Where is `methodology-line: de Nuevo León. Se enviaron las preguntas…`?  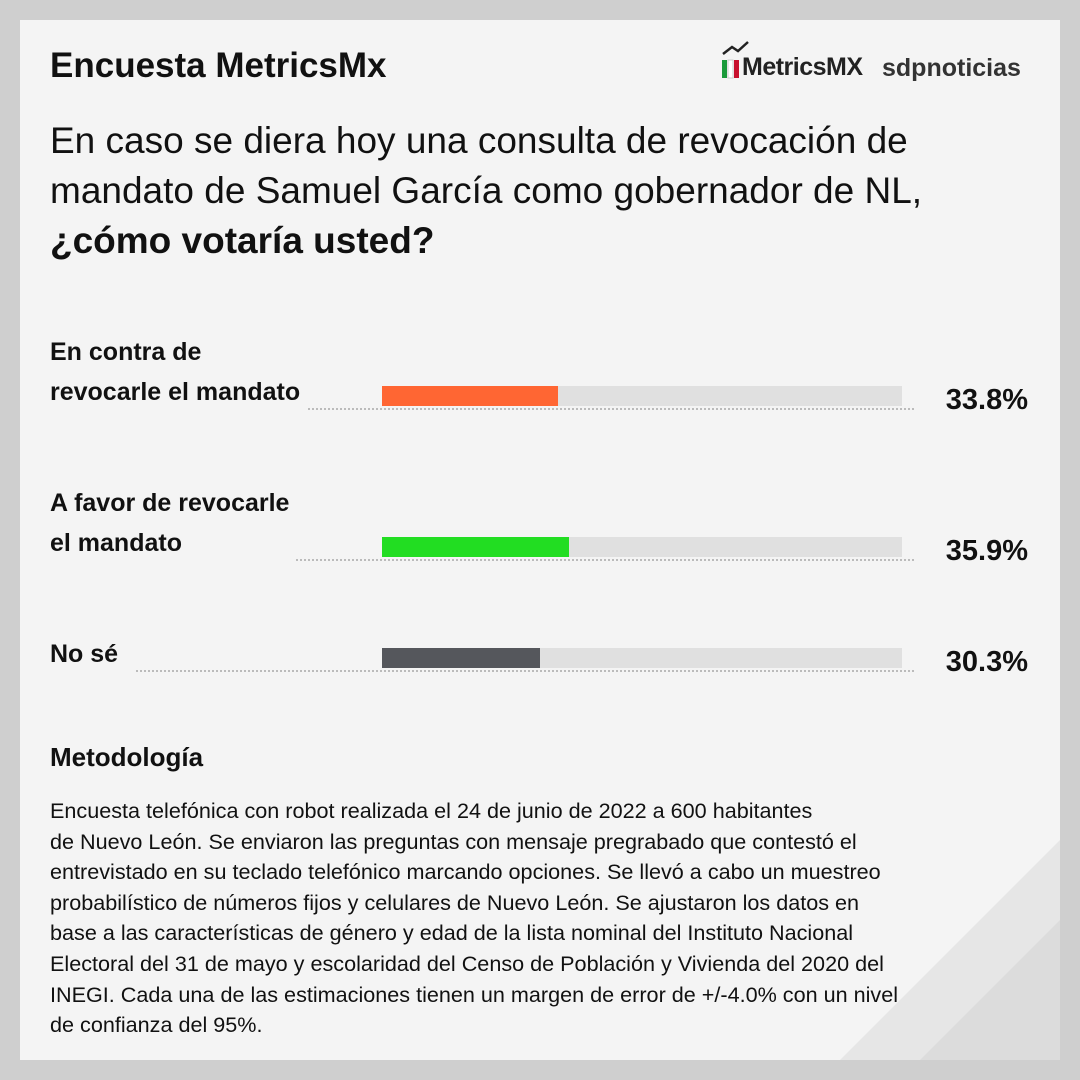
methodology-line: de Nuevo León. Se enviaron las preguntas… is located at coordinates (453, 841).